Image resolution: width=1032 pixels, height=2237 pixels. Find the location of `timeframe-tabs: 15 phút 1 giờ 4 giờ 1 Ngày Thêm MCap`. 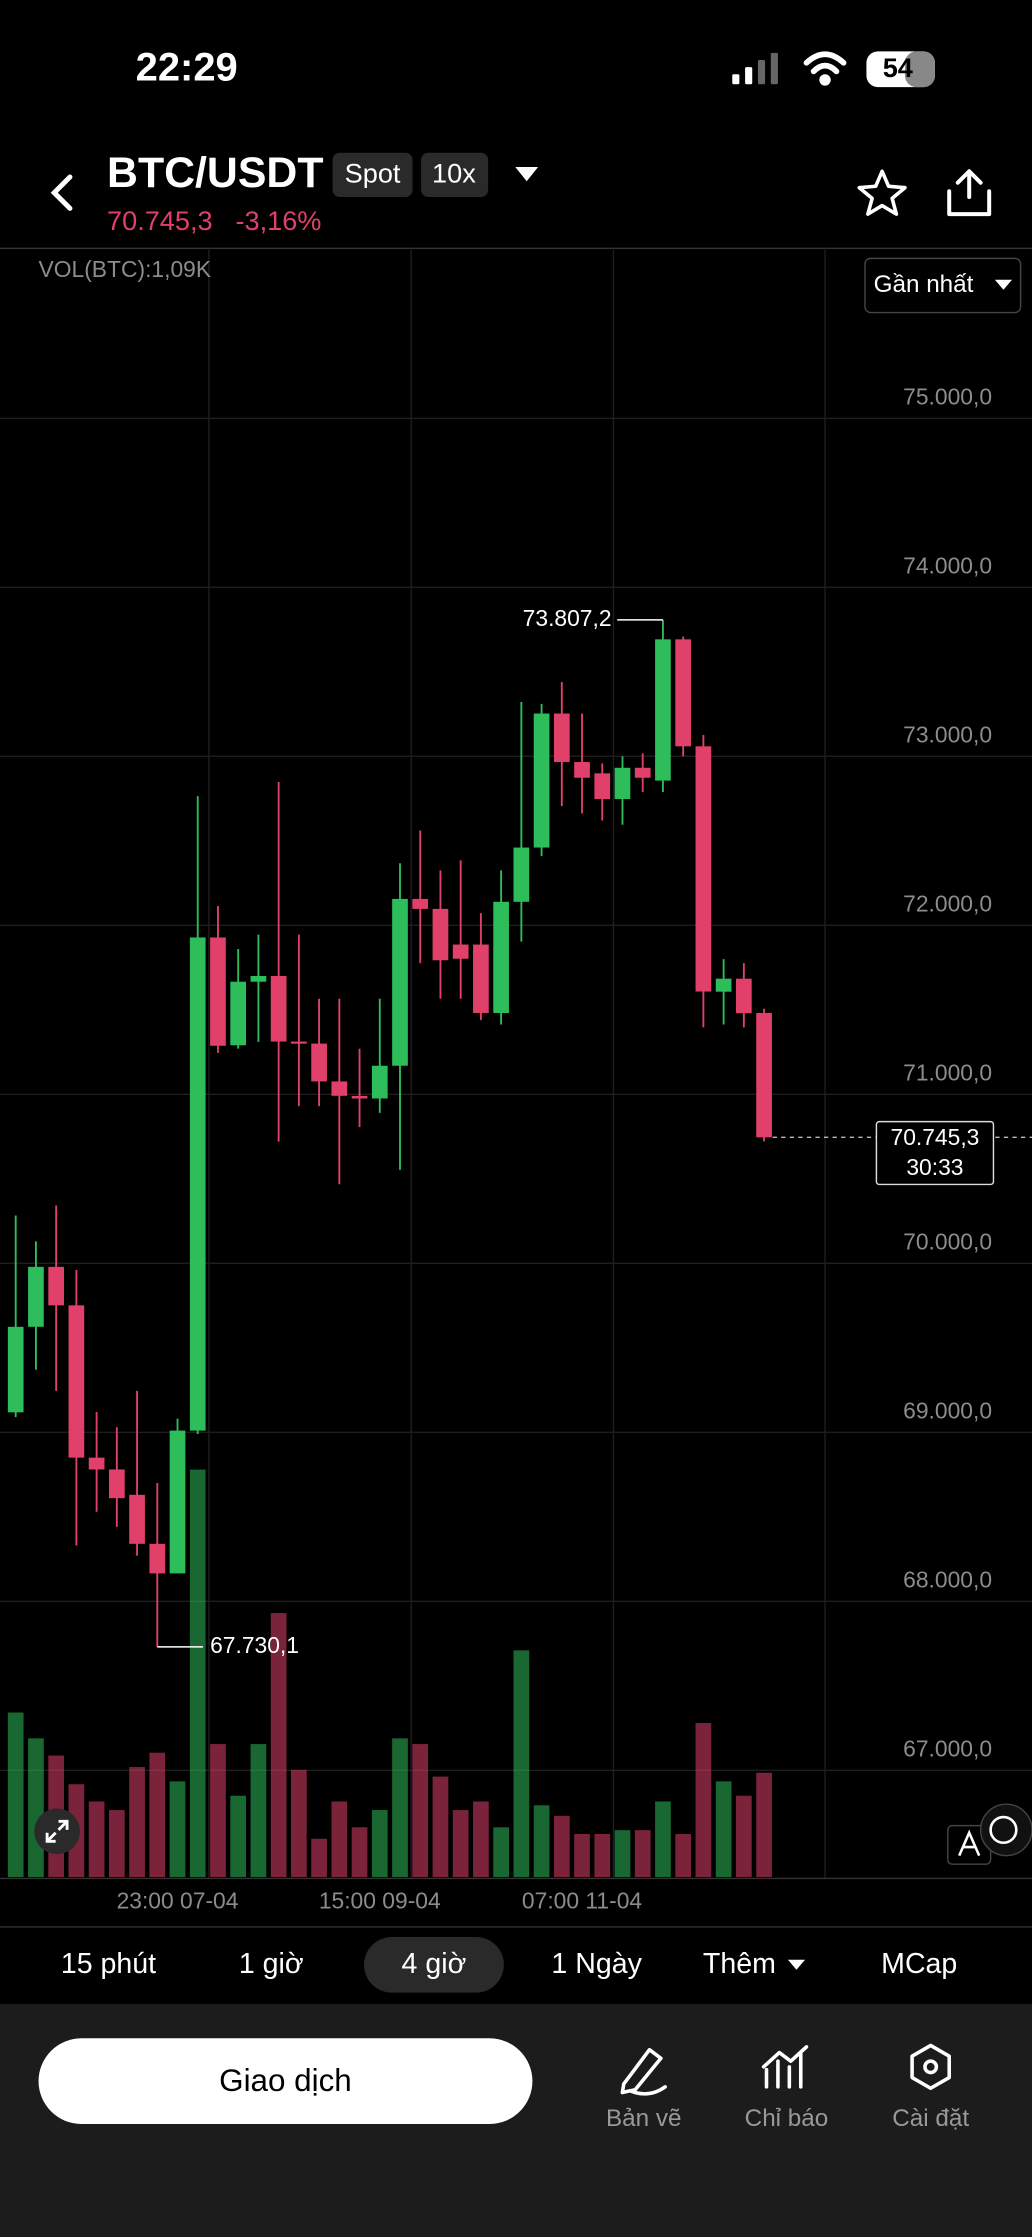

timeframe-tabs: 15 phút 1 giờ 4 giờ 1 Ngày Thêm MCap is located at coordinates (509, 1964).